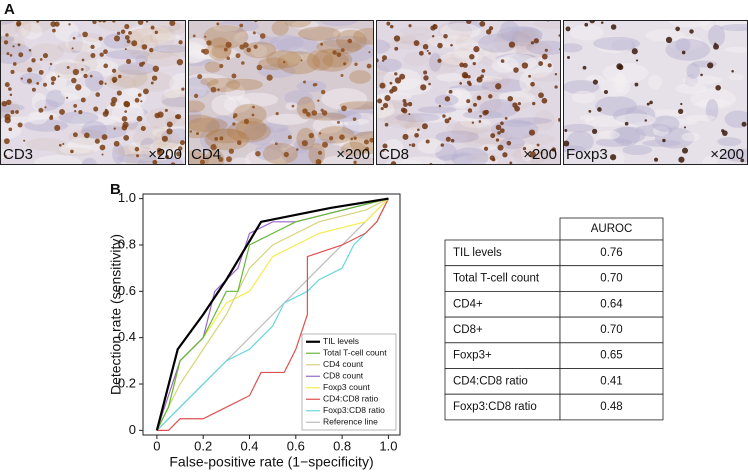 Image resolution: width=748 pixels, height=474 pixels. Describe the element at coordinates (490, 381) in the screenshot. I see `row-label: CD4:CD8 ratio` at that location.